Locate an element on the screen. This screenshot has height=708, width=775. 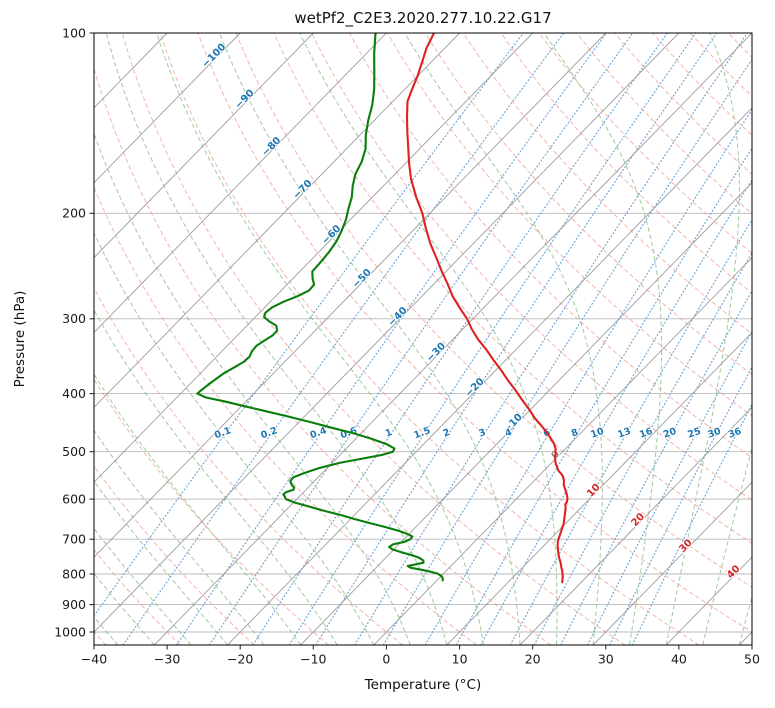
x-tick-label: −30 is located at coordinates (167, 659).